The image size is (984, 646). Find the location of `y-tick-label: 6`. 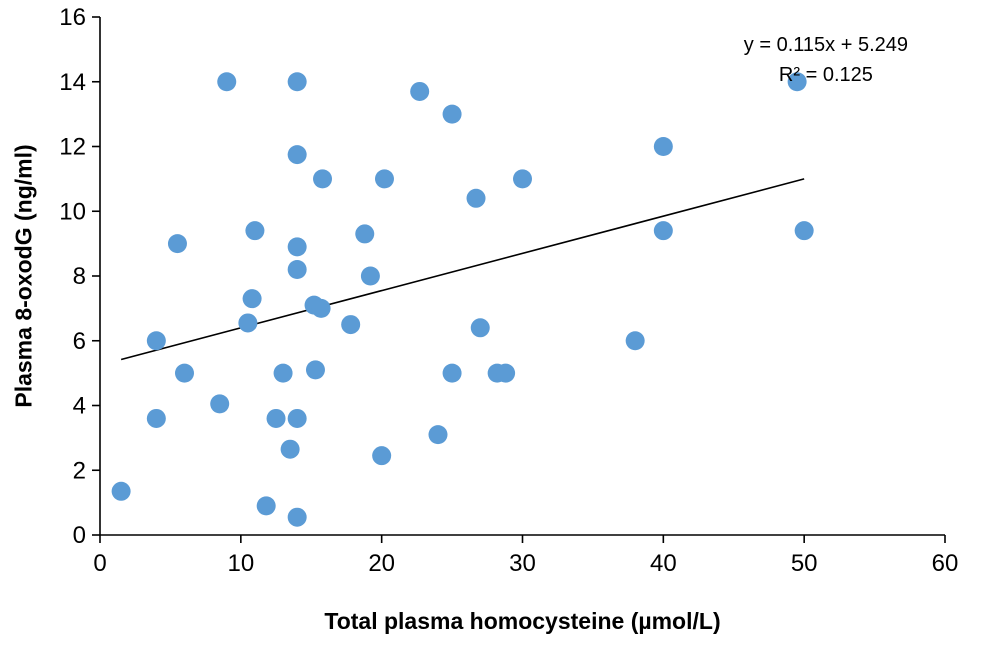

y-tick-label: 6 is located at coordinates (79, 341).